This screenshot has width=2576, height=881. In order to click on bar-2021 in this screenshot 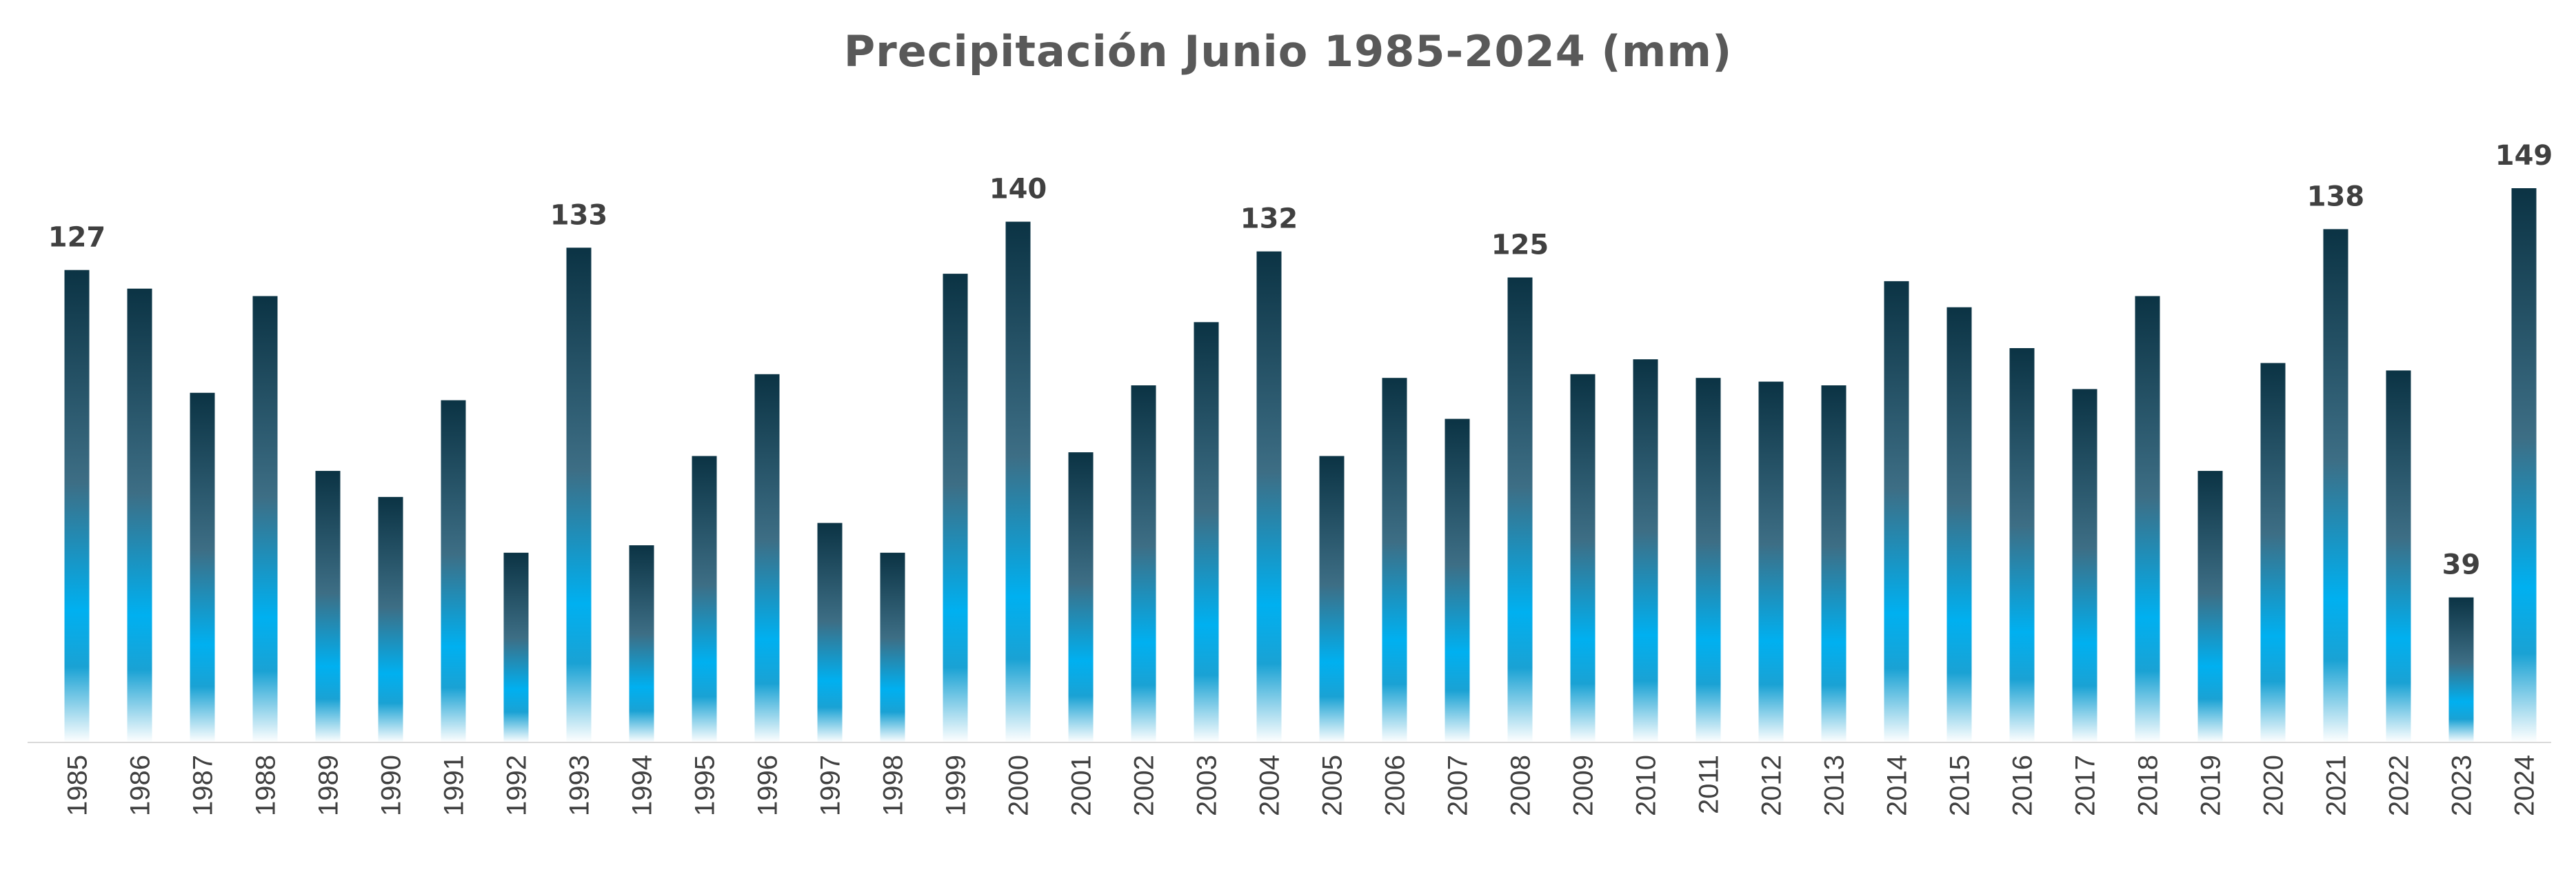, I will do `click(2335, 485)`.